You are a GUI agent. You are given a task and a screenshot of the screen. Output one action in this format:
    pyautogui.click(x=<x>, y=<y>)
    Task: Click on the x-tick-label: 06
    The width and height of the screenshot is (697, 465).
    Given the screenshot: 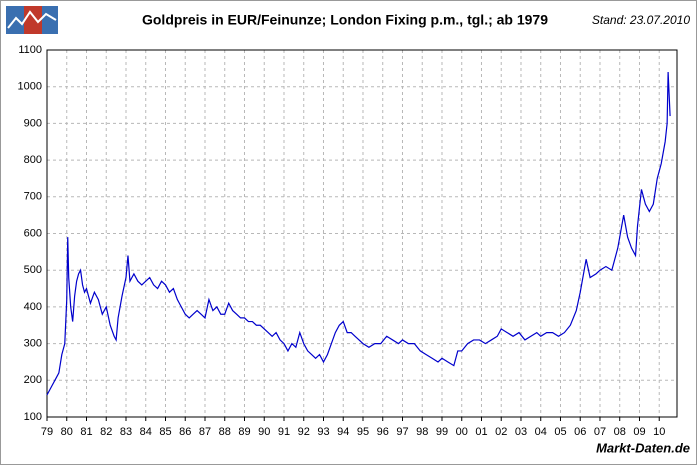 What is the action you would take?
    pyautogui.click(x=580, y=432)
    